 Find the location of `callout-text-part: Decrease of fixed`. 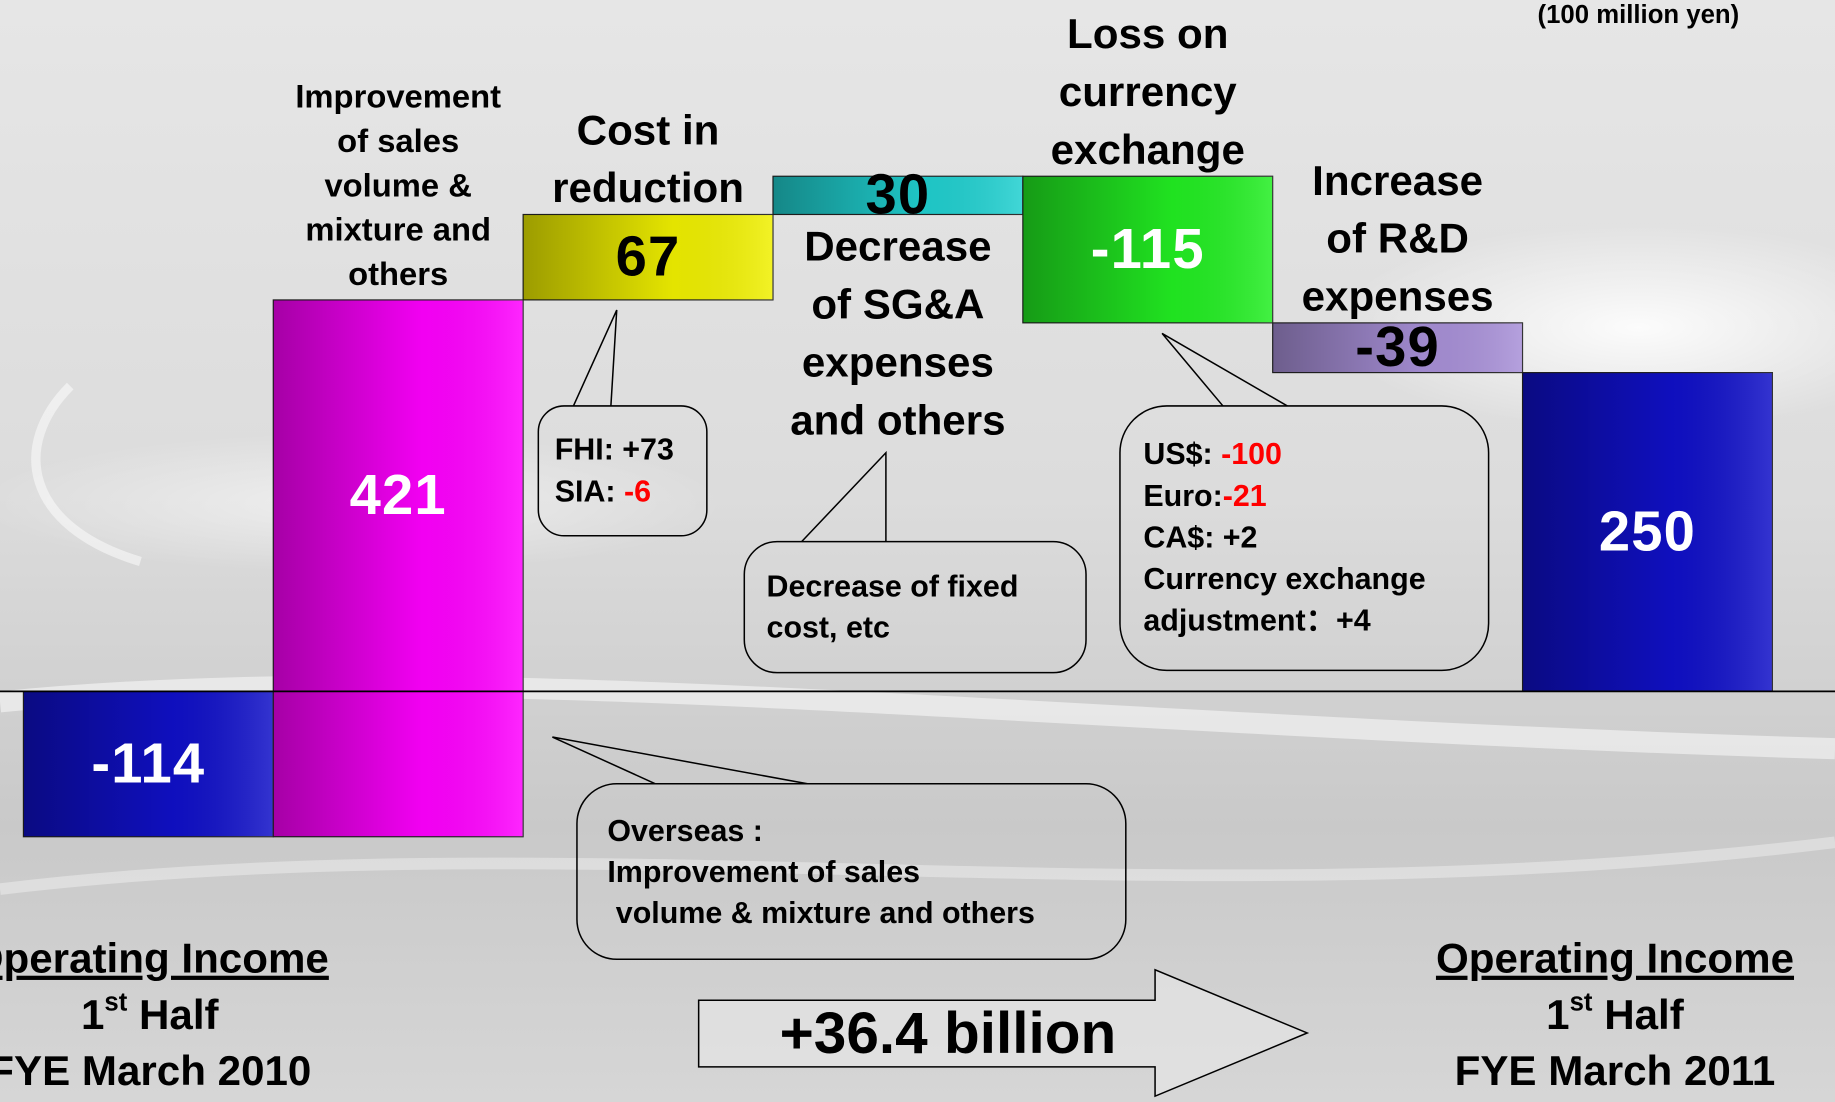

callout-text-part: Decrease of fixed is located at coordinates (893, 586).